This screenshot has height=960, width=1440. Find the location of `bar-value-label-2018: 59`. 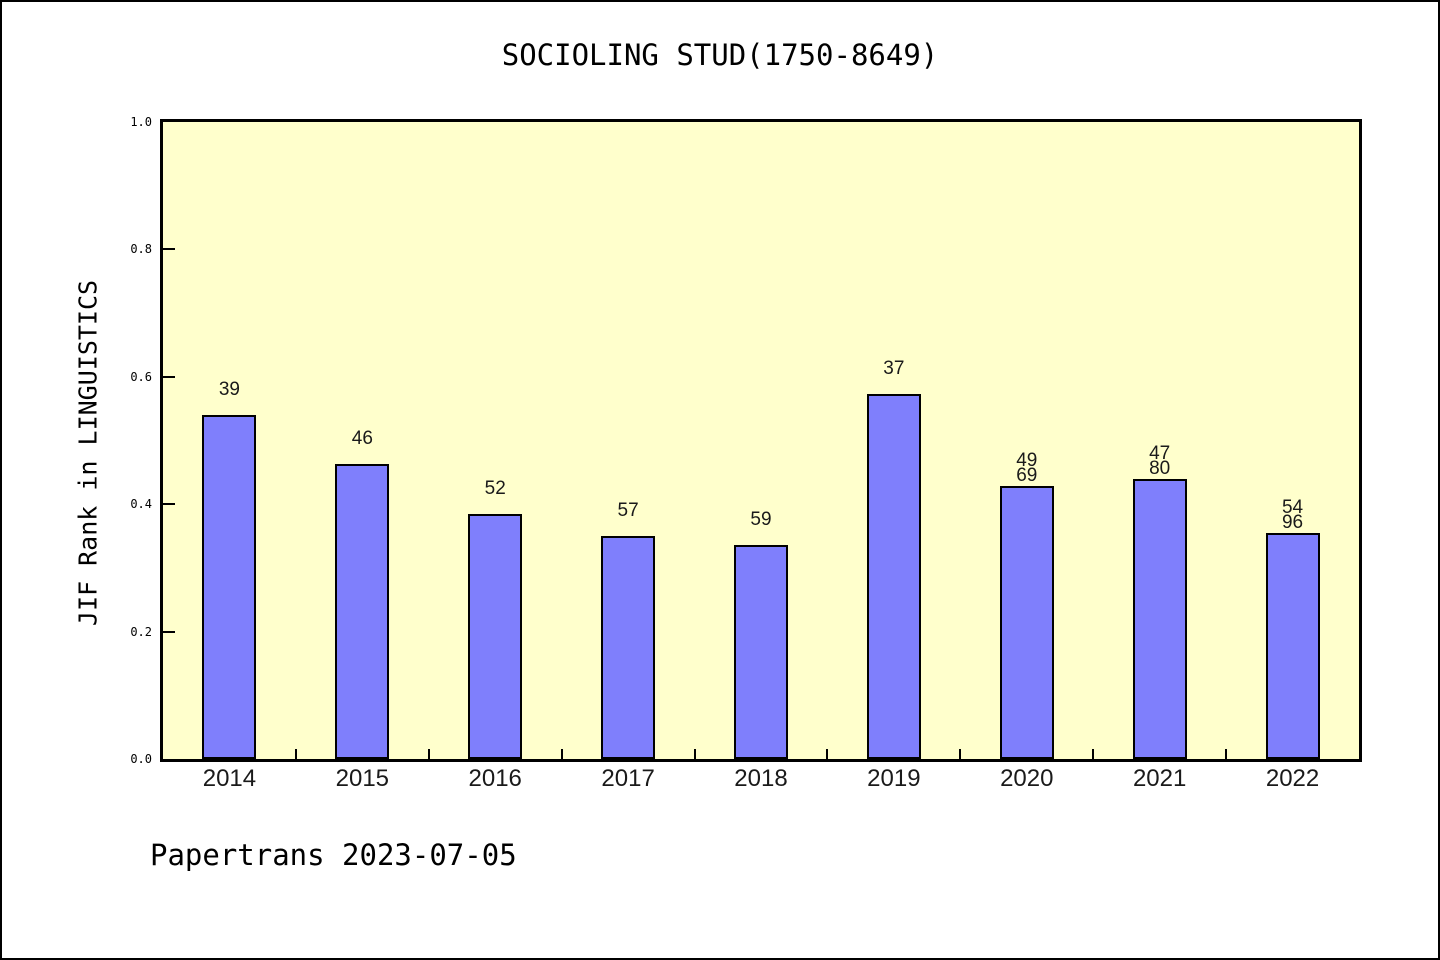

bar-value-label-2018: 59 is located at coordinates (761, 519).